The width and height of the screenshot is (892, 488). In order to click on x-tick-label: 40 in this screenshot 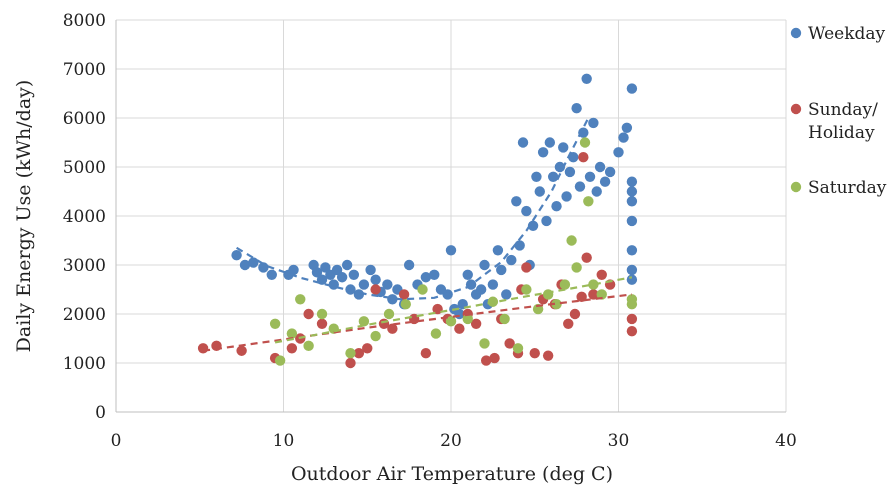, I will do `click(786, 441)`.